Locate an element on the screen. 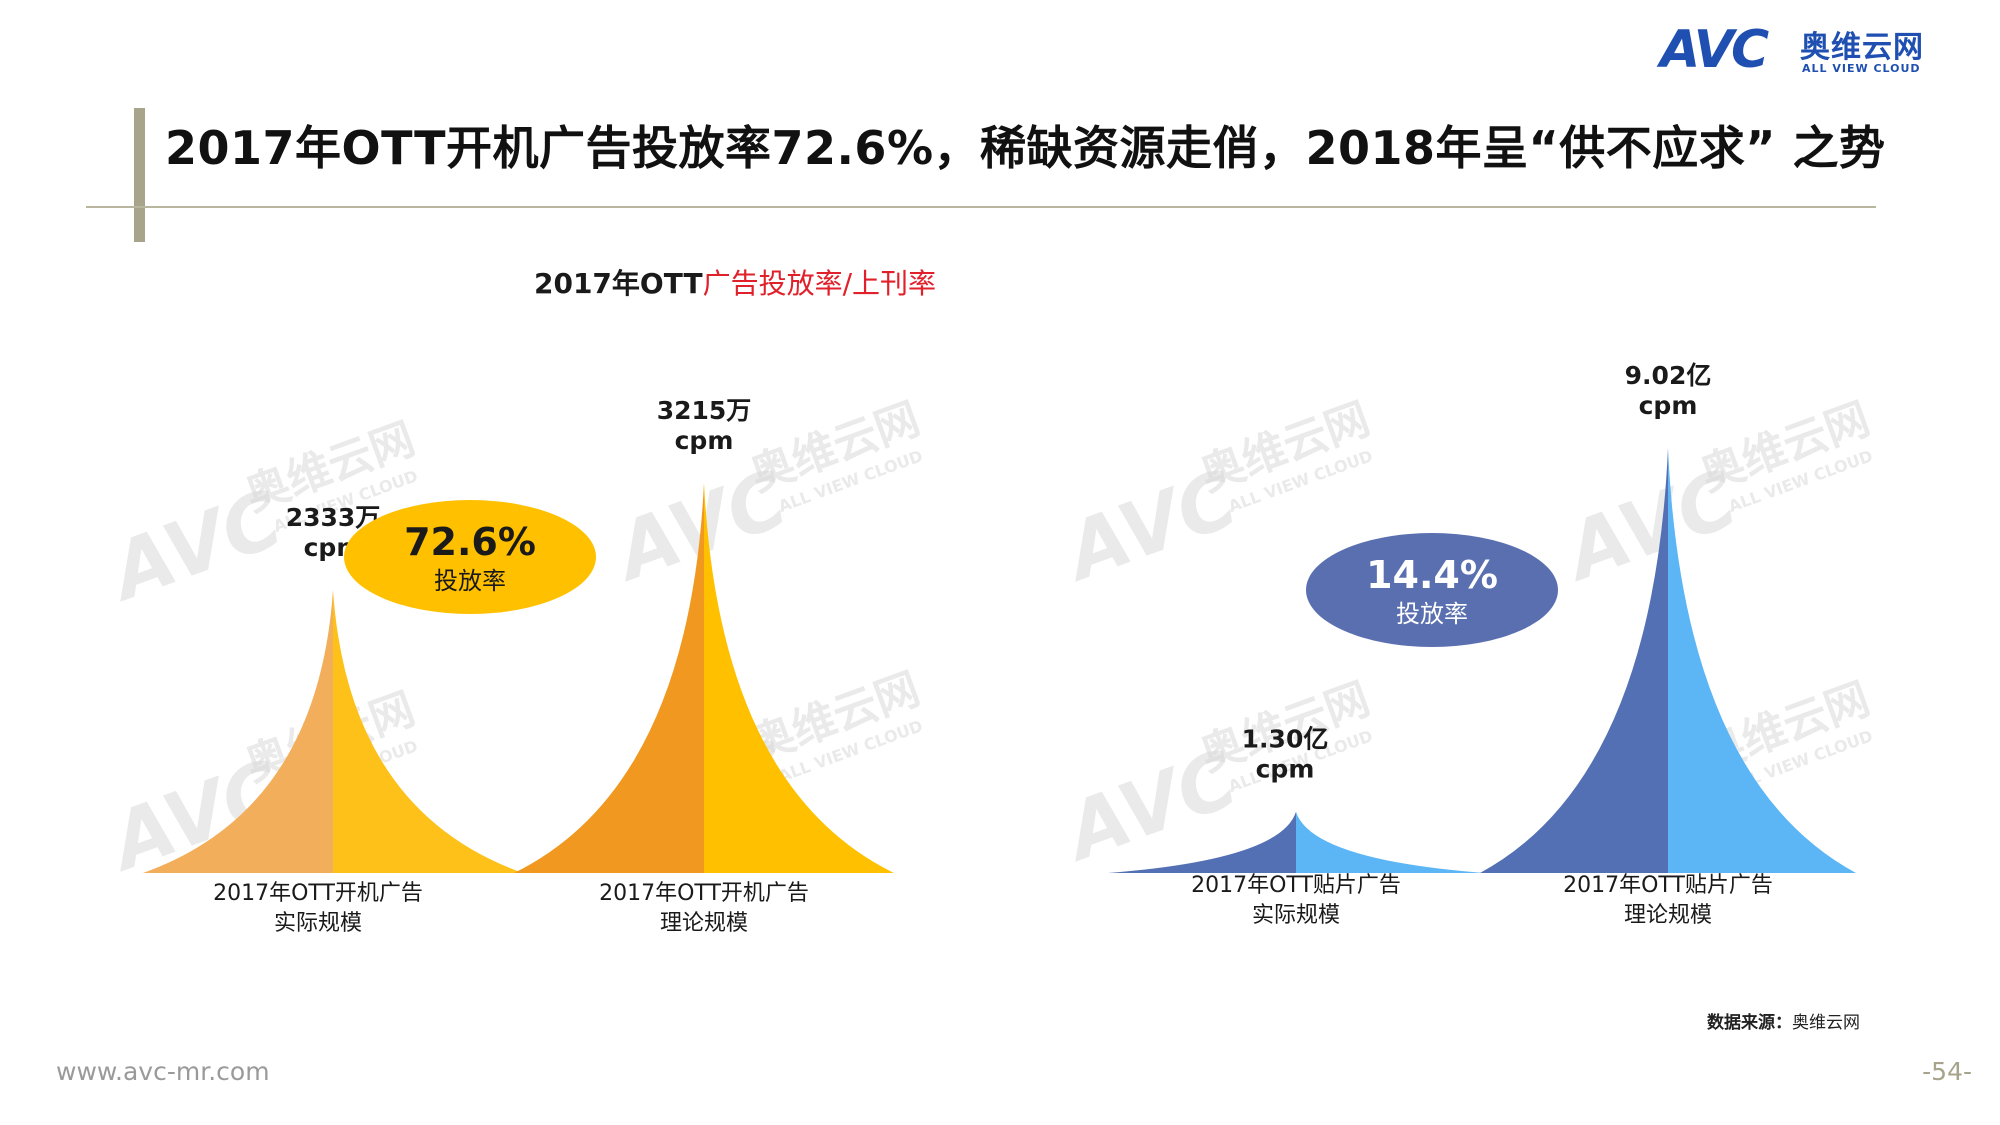 This screenshot has height=1125, width=2000. data-source: 数据来源：奥维云网 is located at coordinates (1783, 1020).